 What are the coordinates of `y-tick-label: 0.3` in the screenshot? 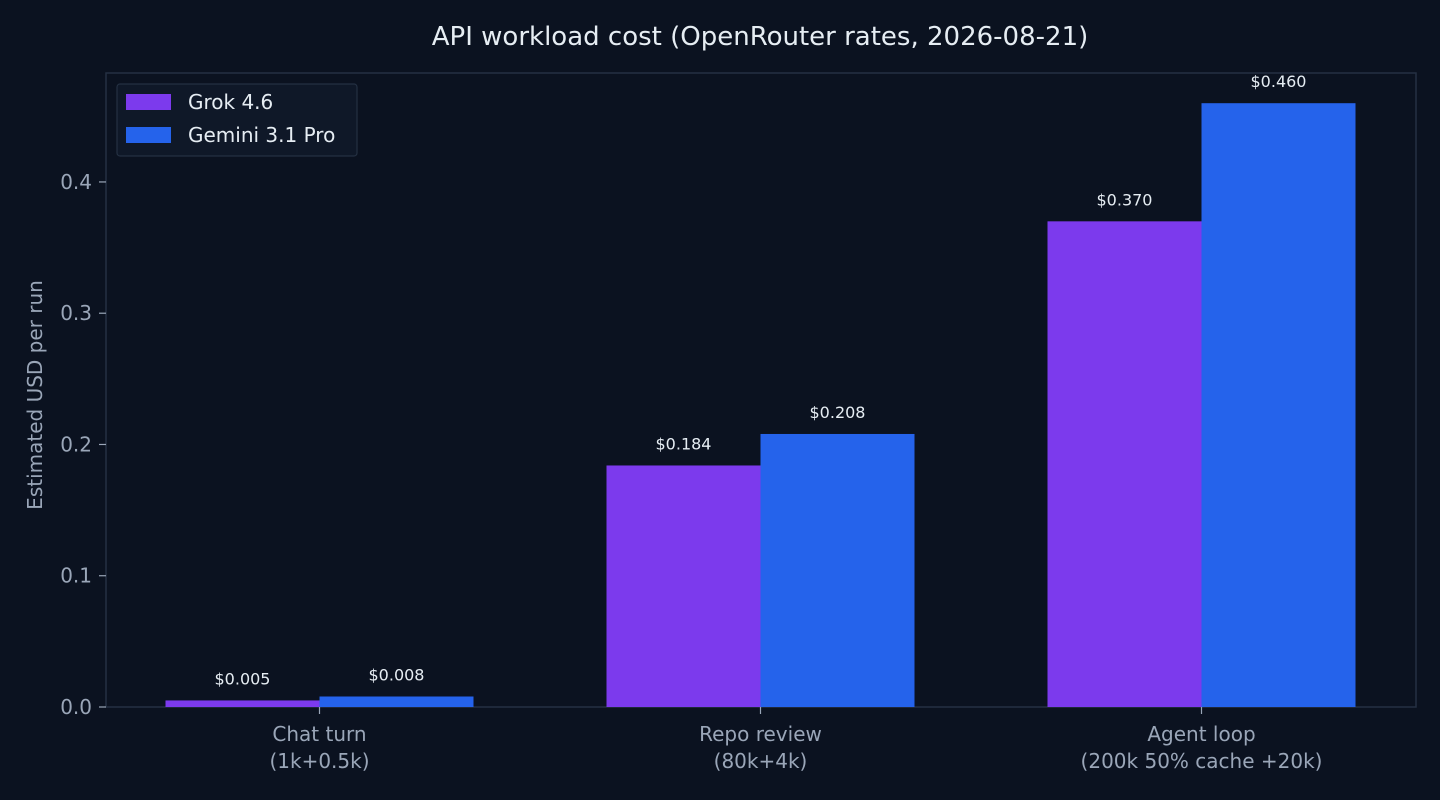 It's located at (76, 313).